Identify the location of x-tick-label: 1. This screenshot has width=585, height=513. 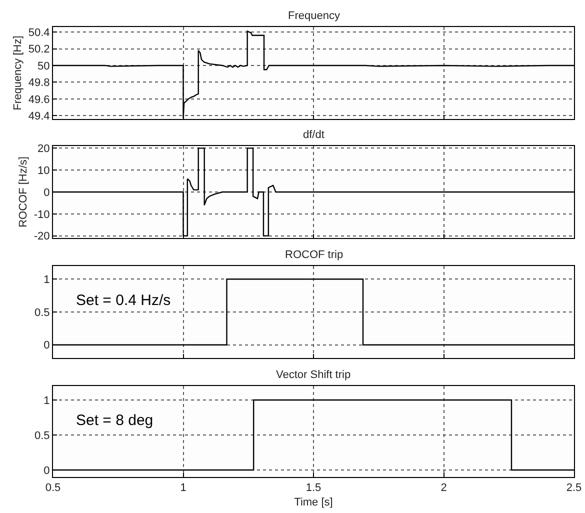
(183, 488).